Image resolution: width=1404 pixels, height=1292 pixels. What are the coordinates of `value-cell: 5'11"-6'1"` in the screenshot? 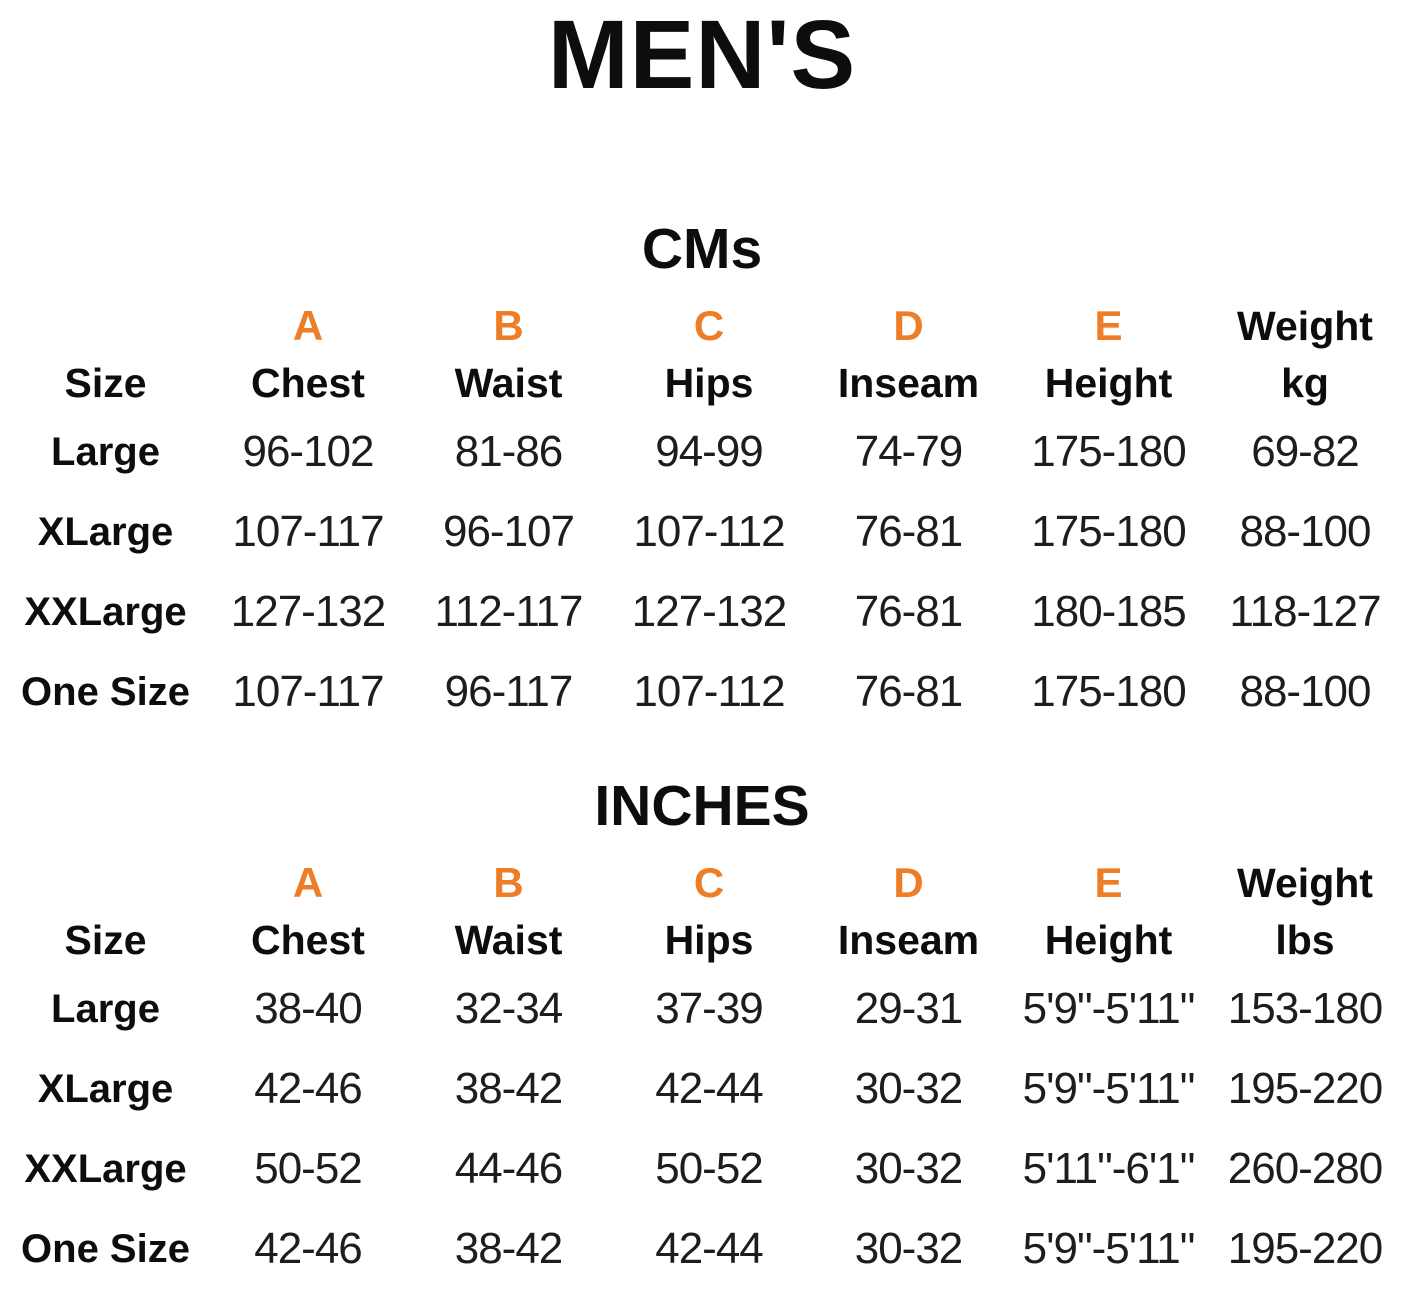 It's located at (1109, 1168).